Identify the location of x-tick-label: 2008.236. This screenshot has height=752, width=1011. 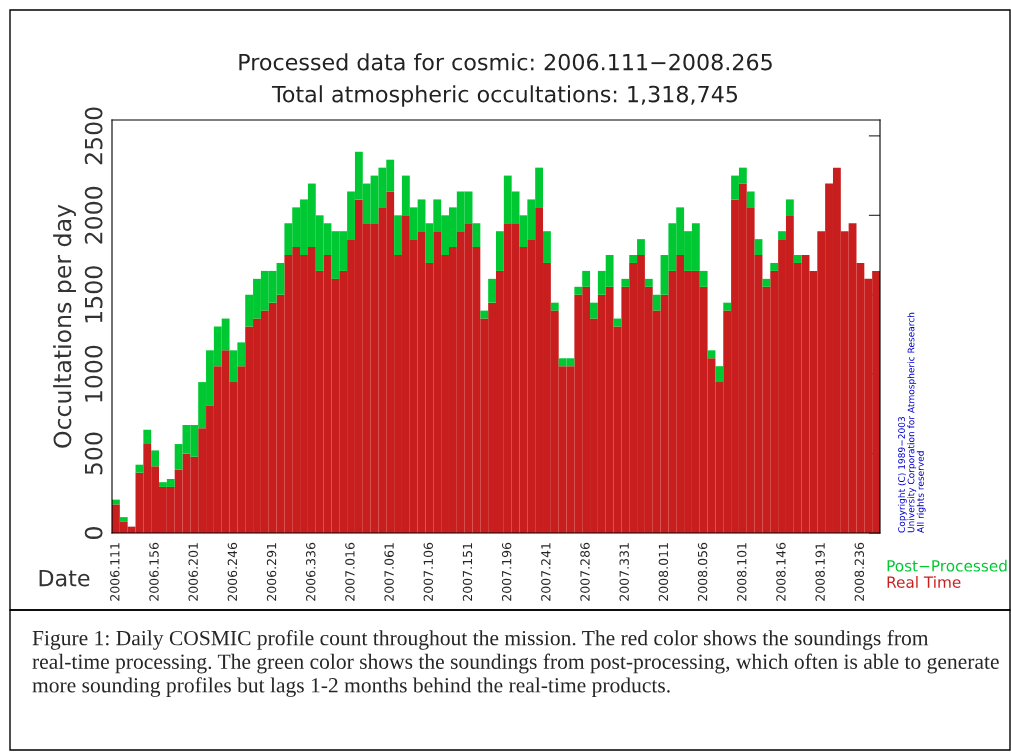
(859, 571).